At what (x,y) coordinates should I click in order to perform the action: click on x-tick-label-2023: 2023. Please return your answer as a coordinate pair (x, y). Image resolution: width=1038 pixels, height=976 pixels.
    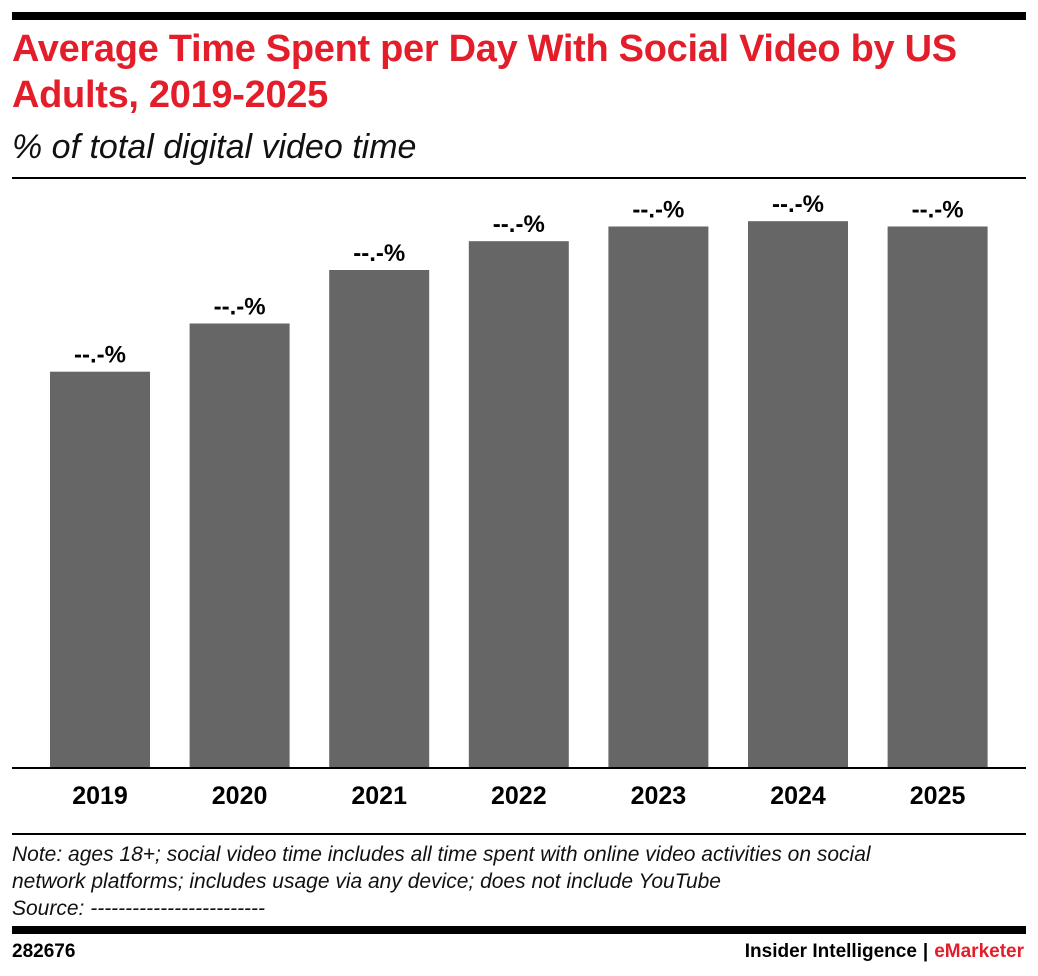
    Looking at the image, I should click on (659, 796).